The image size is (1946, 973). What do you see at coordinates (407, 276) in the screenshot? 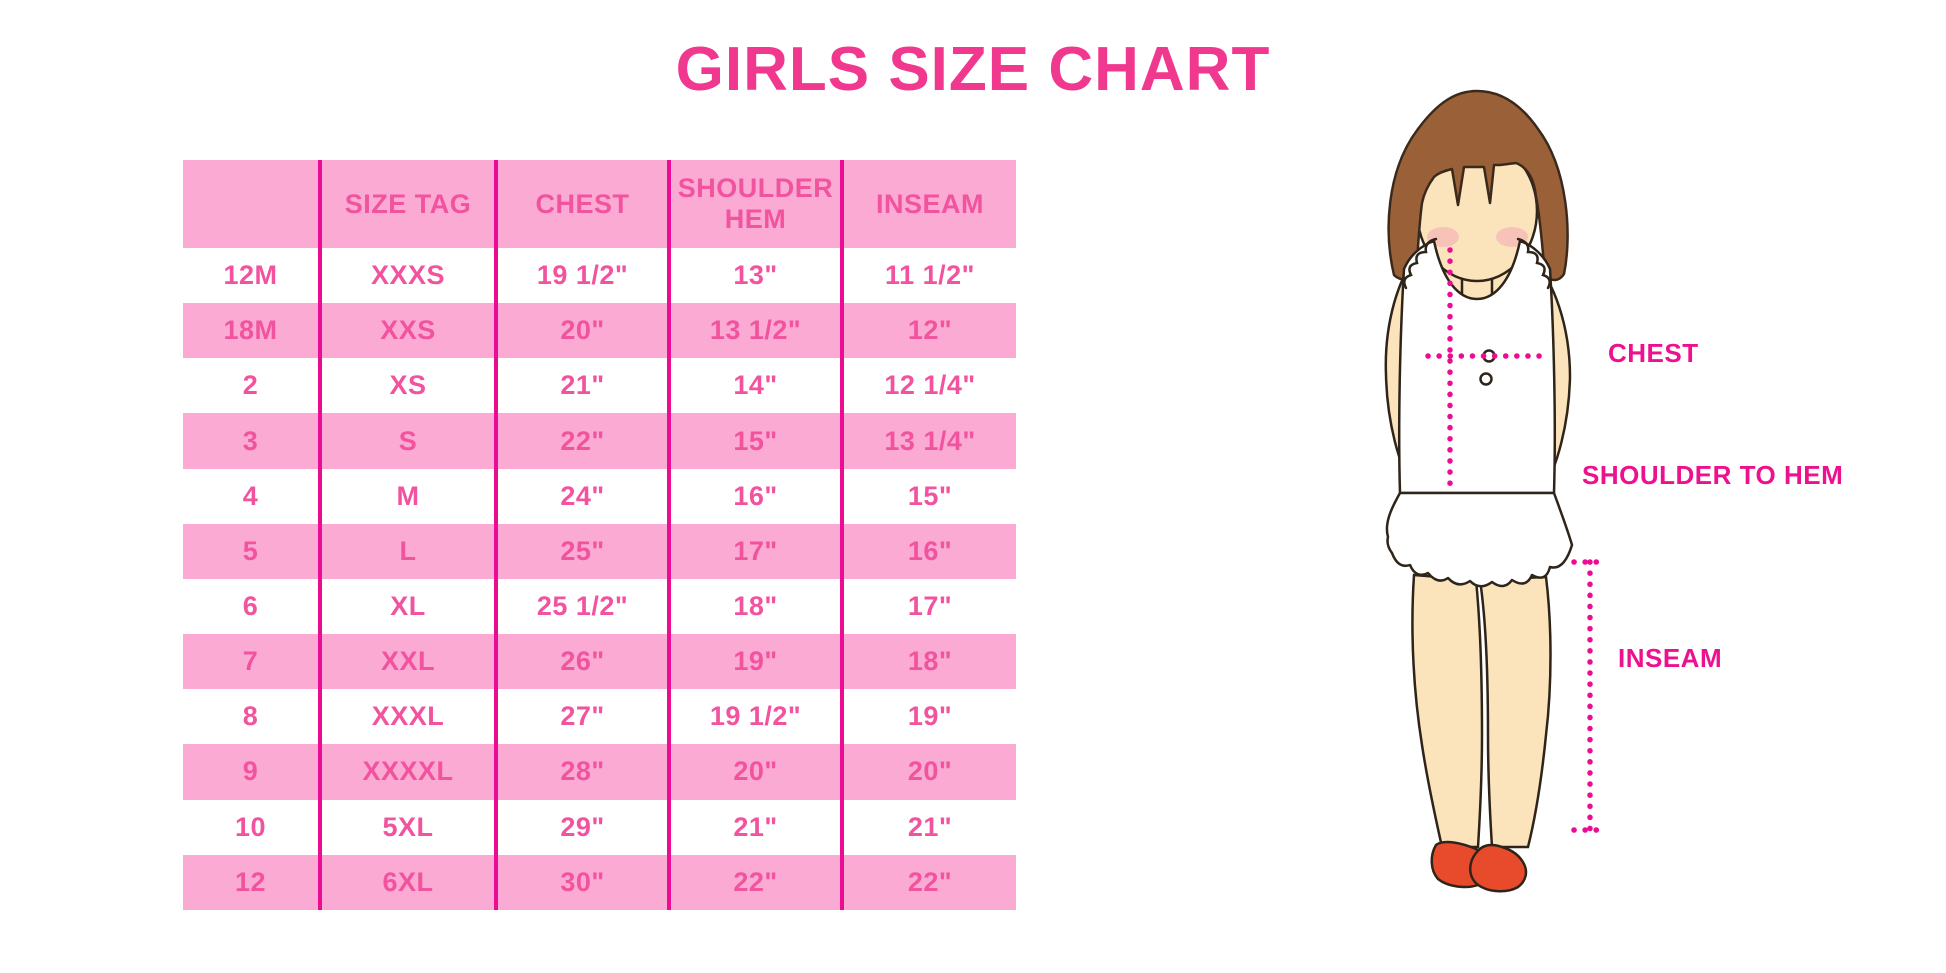
I see `table-cell: XXXS` at bounding box center [407, 276].